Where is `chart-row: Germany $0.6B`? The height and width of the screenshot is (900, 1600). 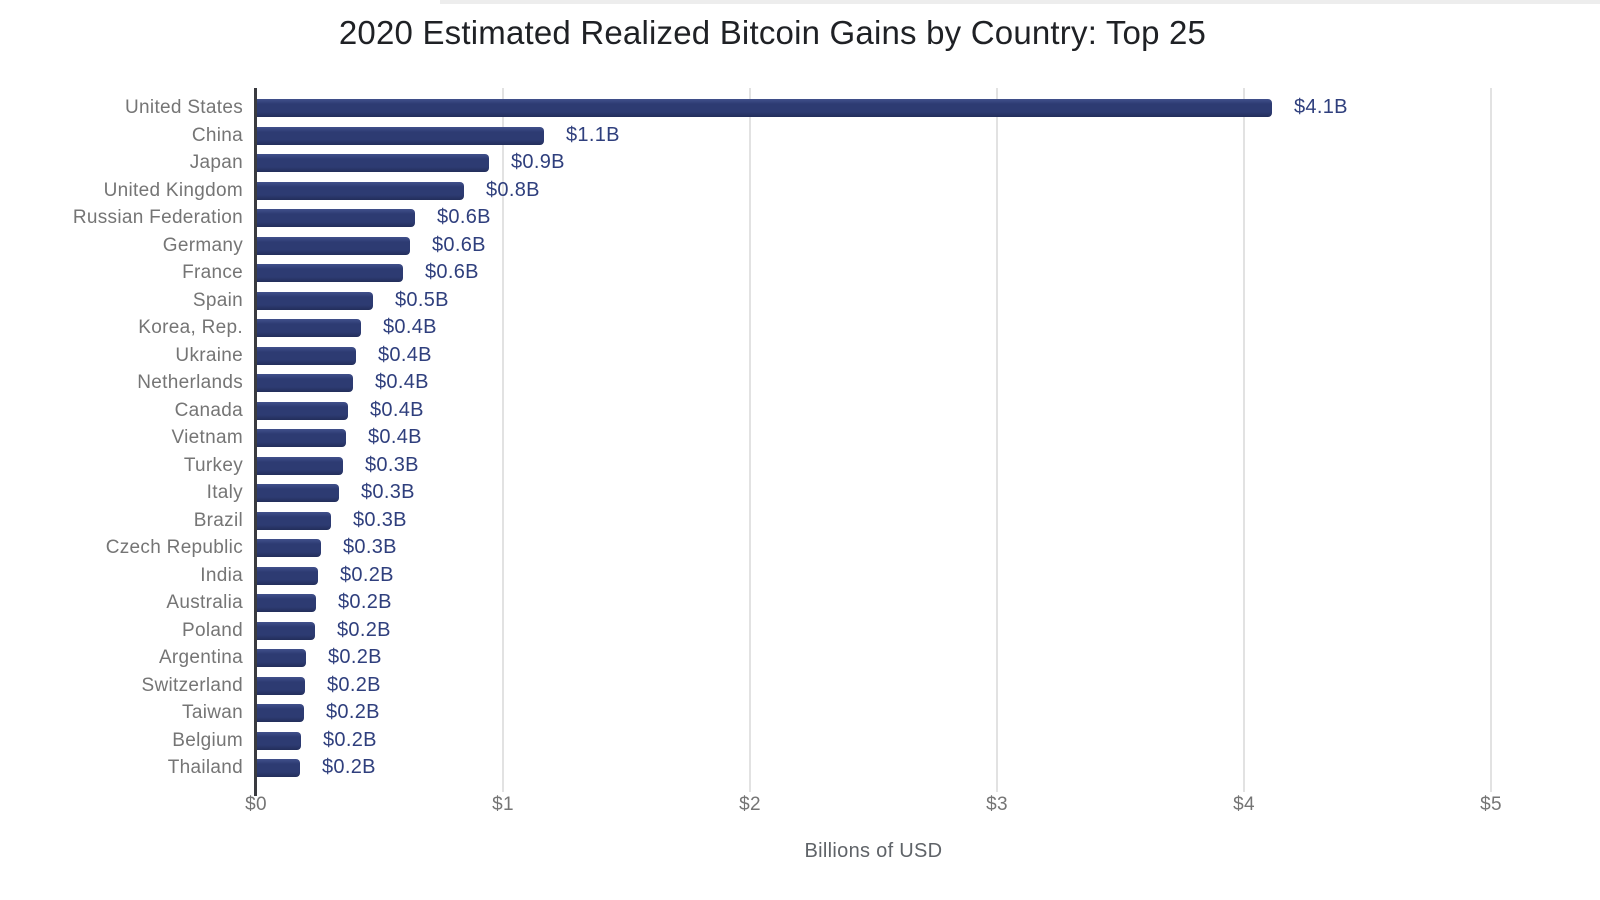 chart-row: Germany $0.6B is located at coordinates (800, 246).